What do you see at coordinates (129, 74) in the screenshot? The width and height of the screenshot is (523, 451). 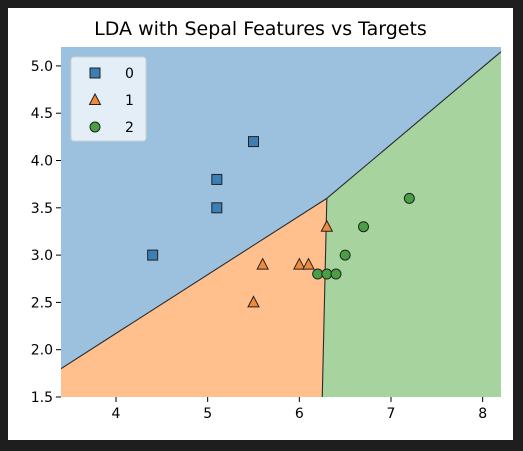 I see `legend-label: 0` at bounding box center [129, 74].